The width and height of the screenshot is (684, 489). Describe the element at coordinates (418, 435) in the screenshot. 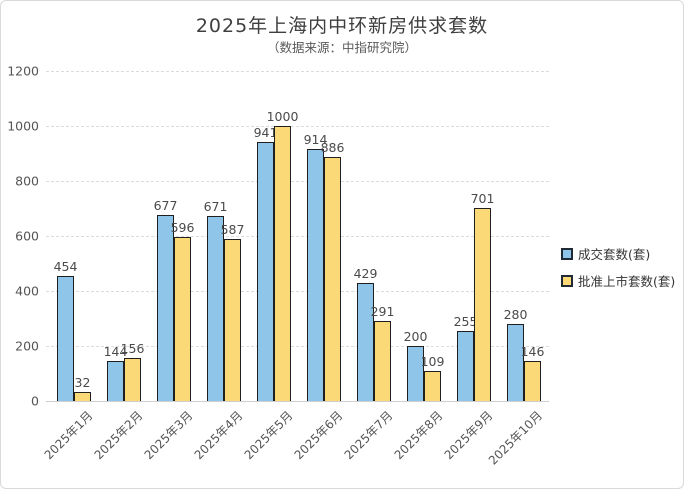

I see `x-axis-label: 2025年8月` at that location.